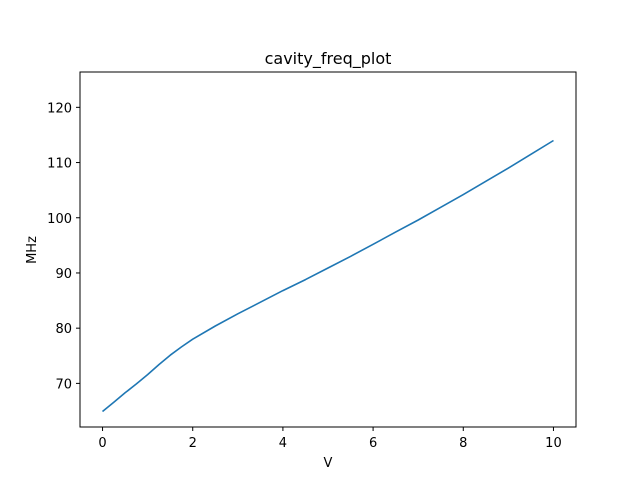 The image size is (640, 480). Describe the element at coordinates (328, 463) in the screenshot. I see `x-axis-label: V` at that location.